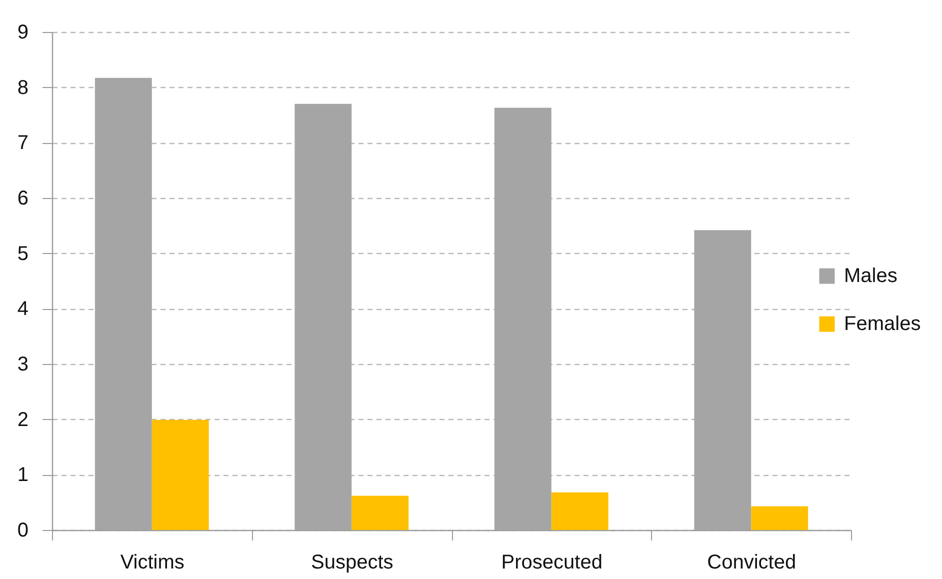 The image size is (942, 579). Describe the element at coordinates (22, 33) in the screenshot. I see `y-tick-label: 9` at that location.